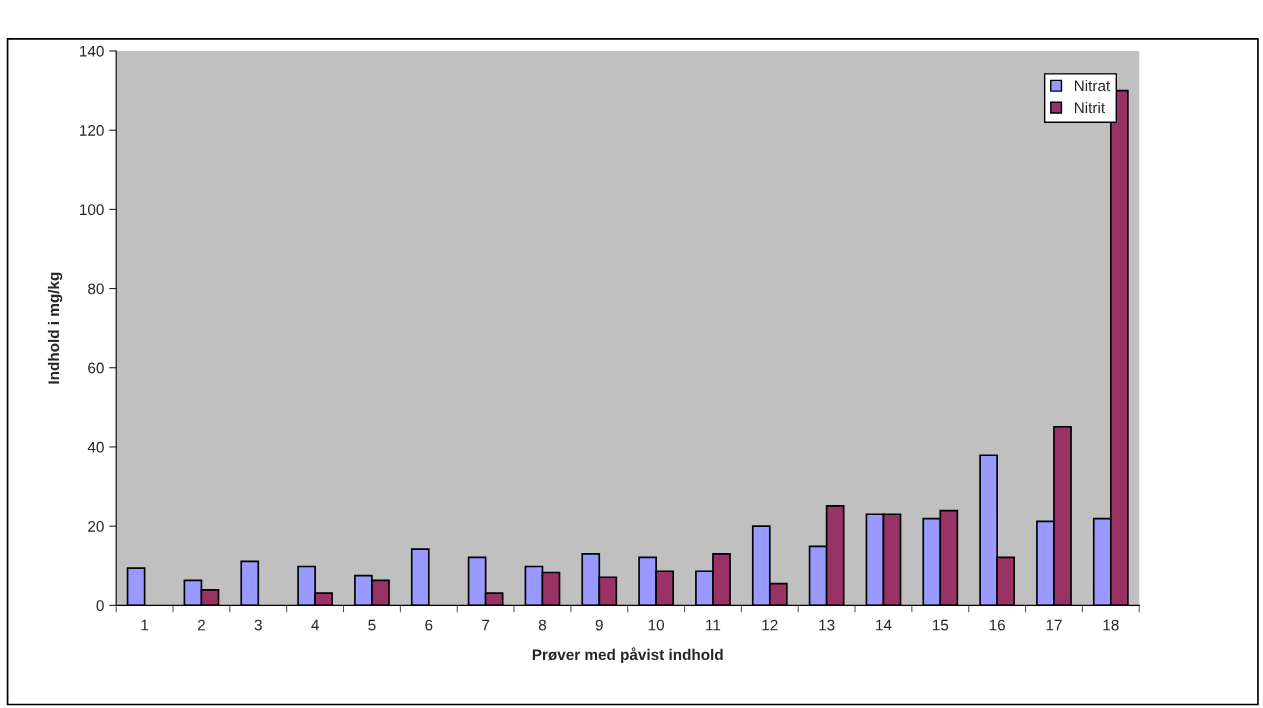  Describe the element at coordinates (95, 447) in the screenshot. I see `y-tick-label: 40` at that location.